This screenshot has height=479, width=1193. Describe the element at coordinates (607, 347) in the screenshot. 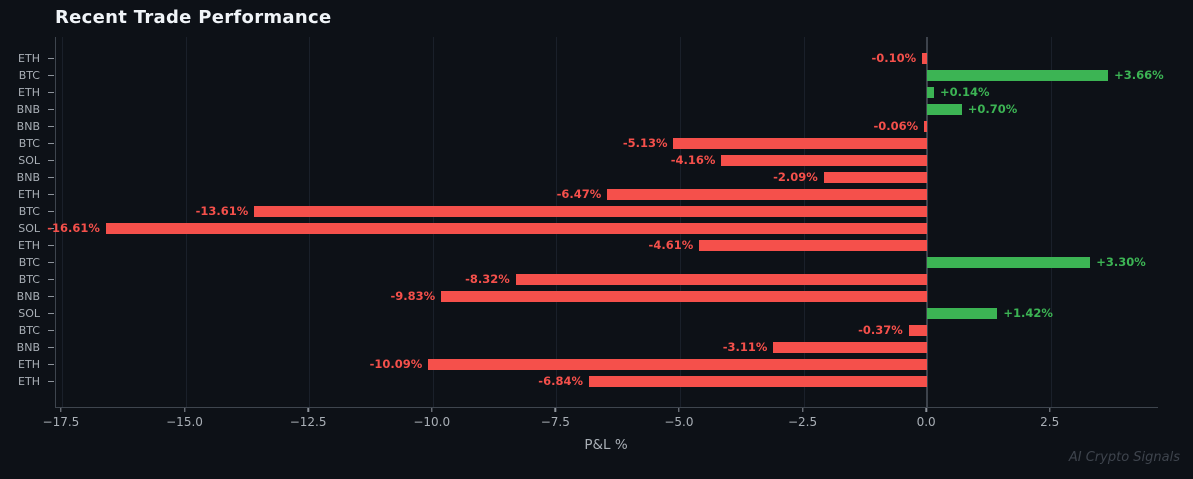

I see `bar-row: -3.11%` at that location.